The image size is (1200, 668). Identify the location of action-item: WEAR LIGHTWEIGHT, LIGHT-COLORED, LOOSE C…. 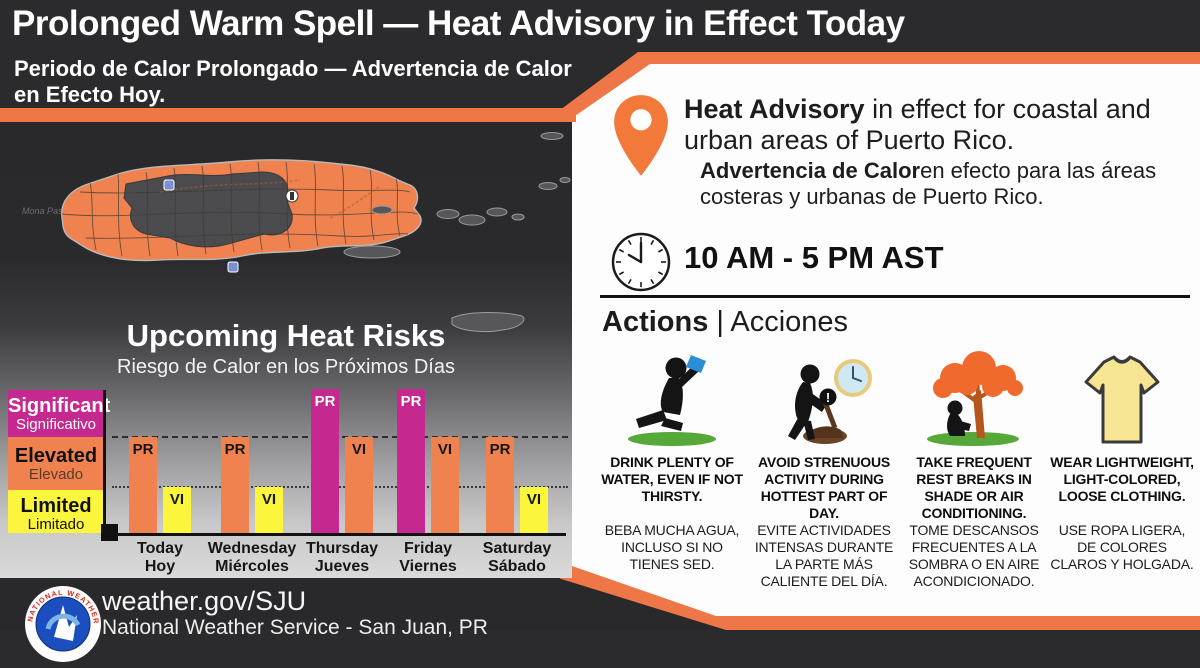
(1122, 461).